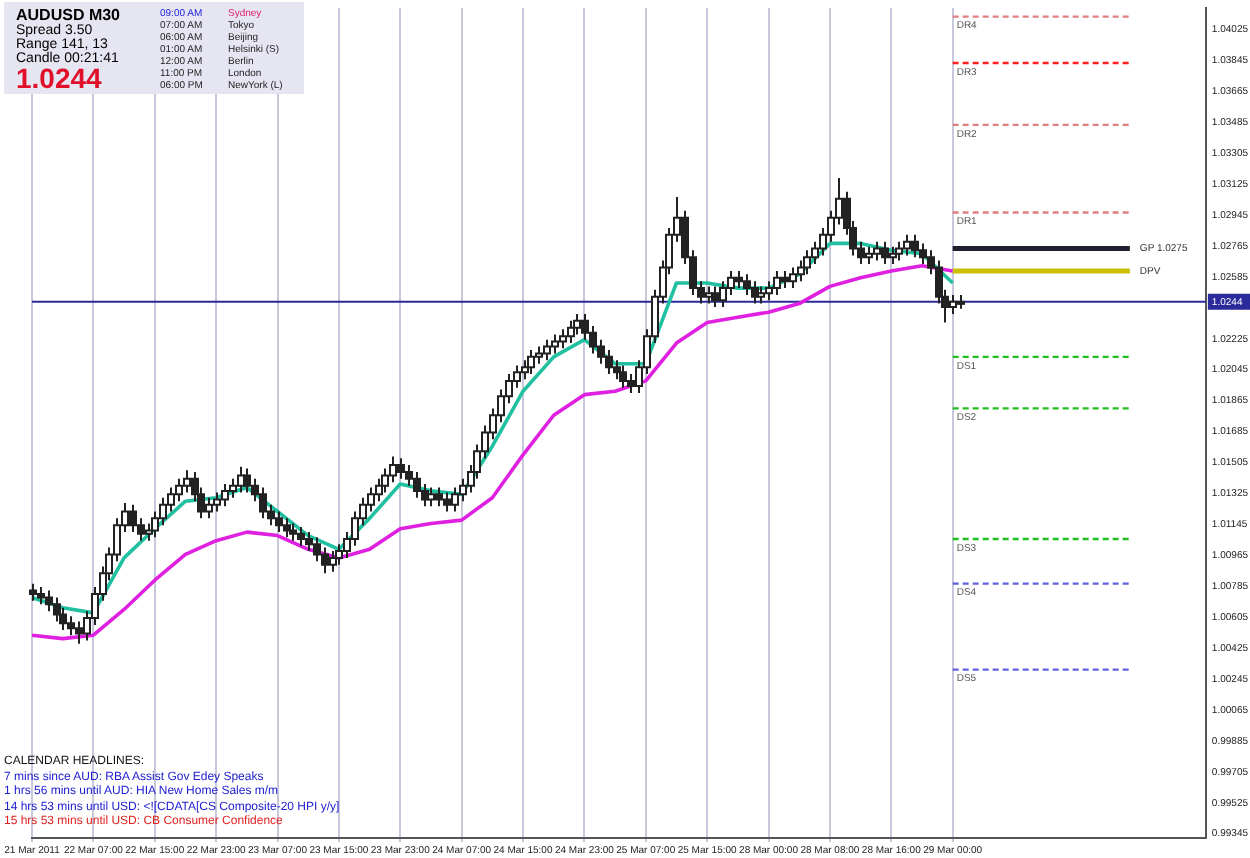  What do you see at coordinates (68, 15) in the screenshot?
I see `chart-title: AUDUSD M30` at bounding box center [68, 15].